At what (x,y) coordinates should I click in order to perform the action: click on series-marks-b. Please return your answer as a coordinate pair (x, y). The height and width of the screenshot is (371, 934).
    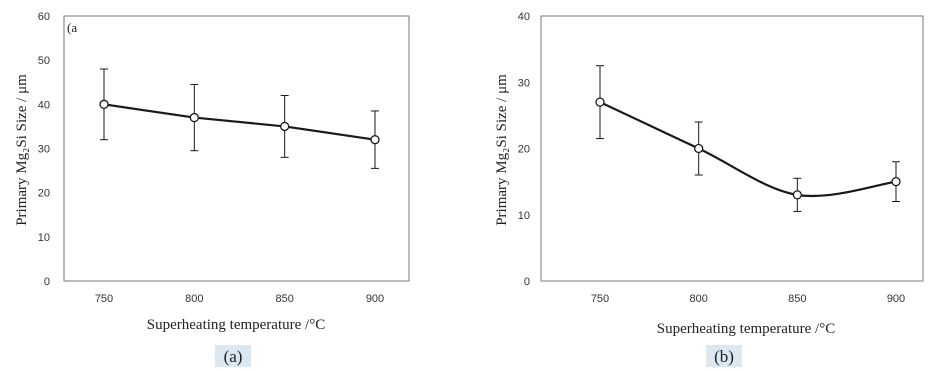
    Looking at the image, I should click on (748, 138).